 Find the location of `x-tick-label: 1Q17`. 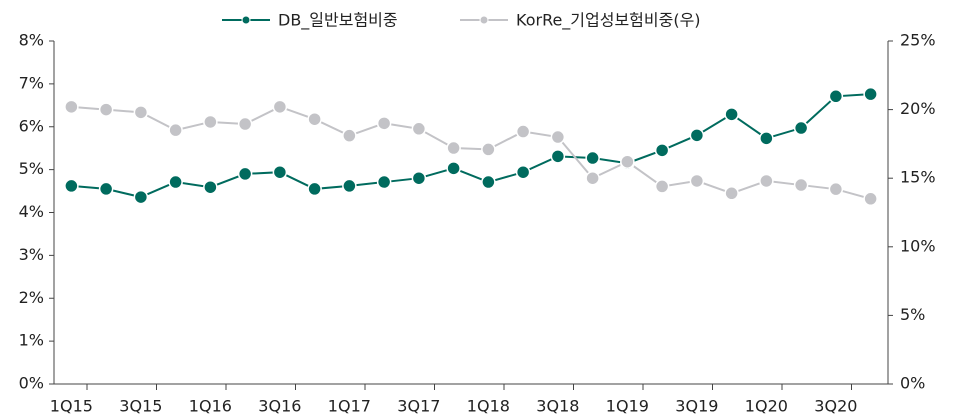

x-tick-label: 1Q17 is located at coordinates (349, 406).